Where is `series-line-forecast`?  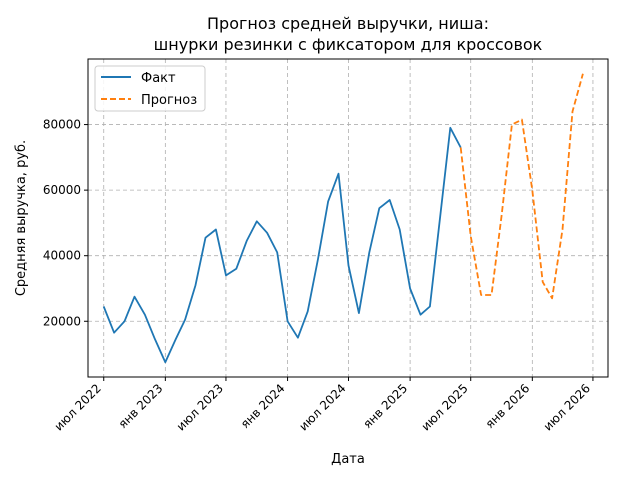
series-line-forecast is located at coordinates (521, 186).